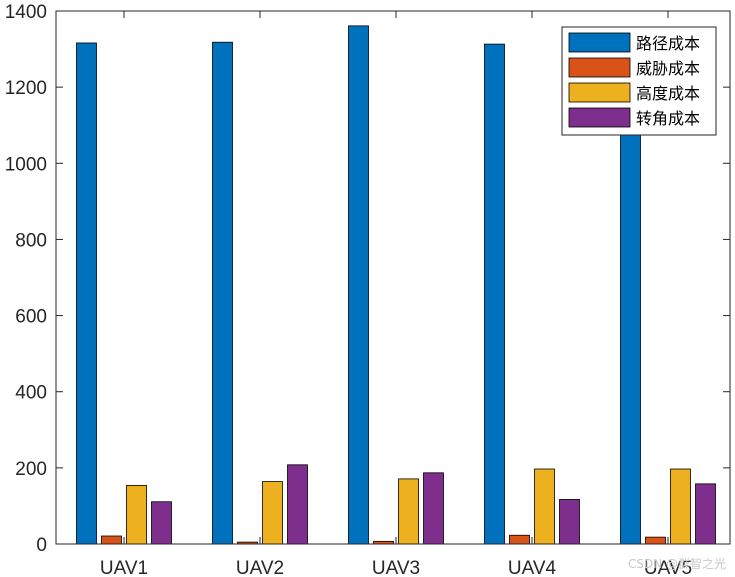 The width and height of the screenshot is (735, 577). I want to click on y-tick-label: 1000, so click(26, 164).